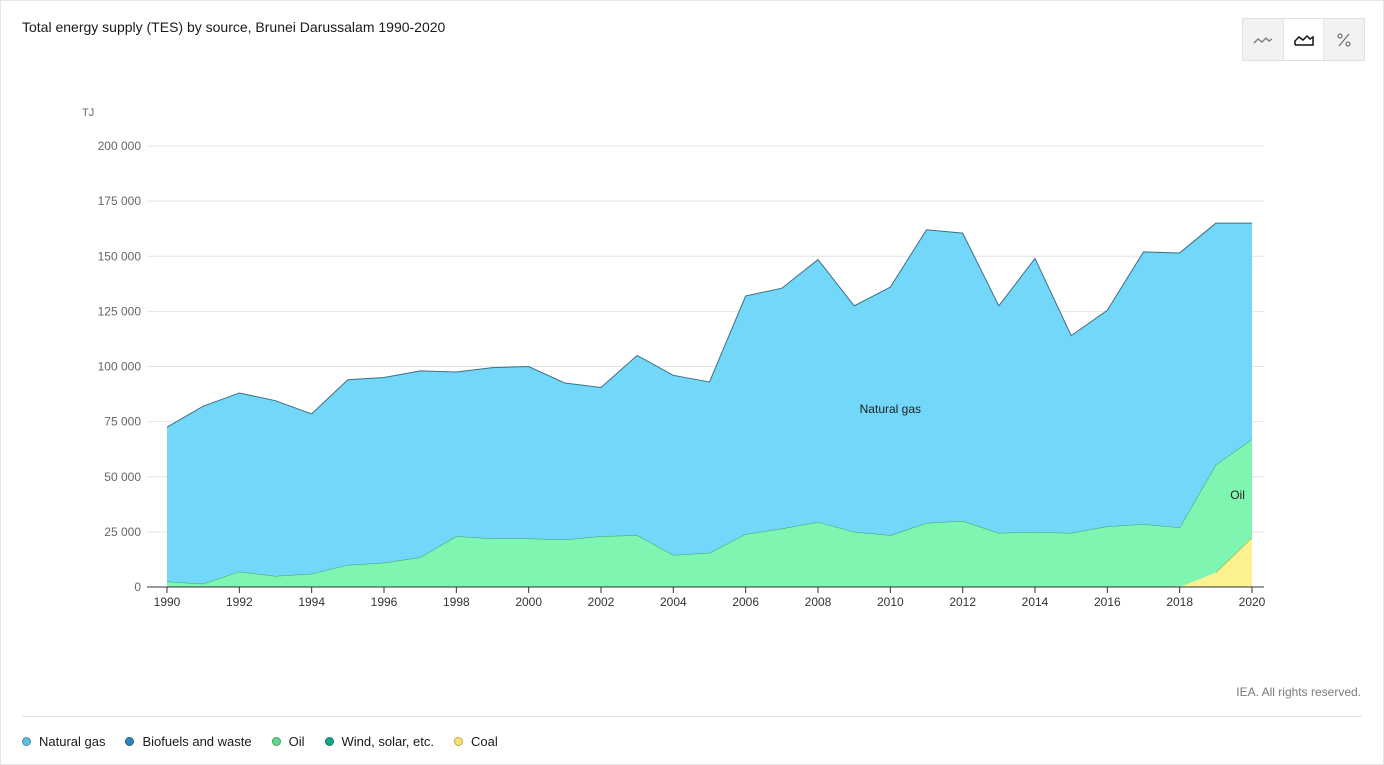 The image size is (1384, 765). I want to click on line-chart-button, so click(1263, 39).